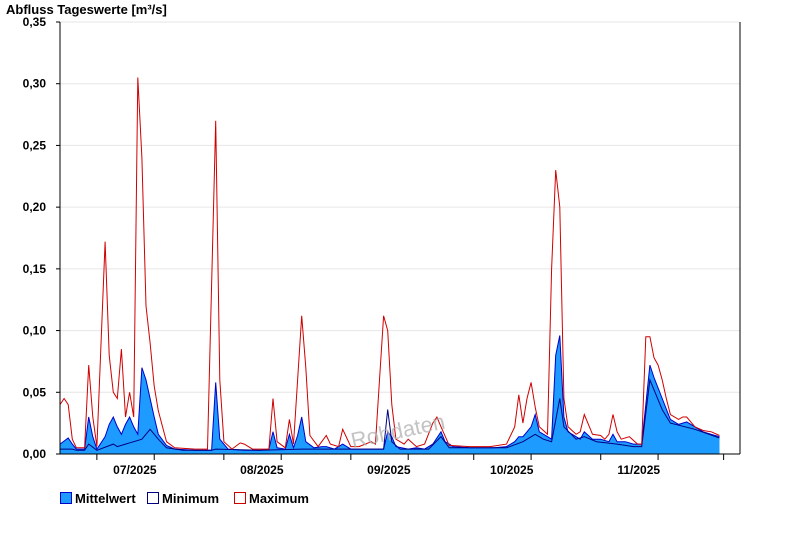 This screenshot has height=550, width=800. I want to click on y-tick-label: 0,25, so click(35, 145).